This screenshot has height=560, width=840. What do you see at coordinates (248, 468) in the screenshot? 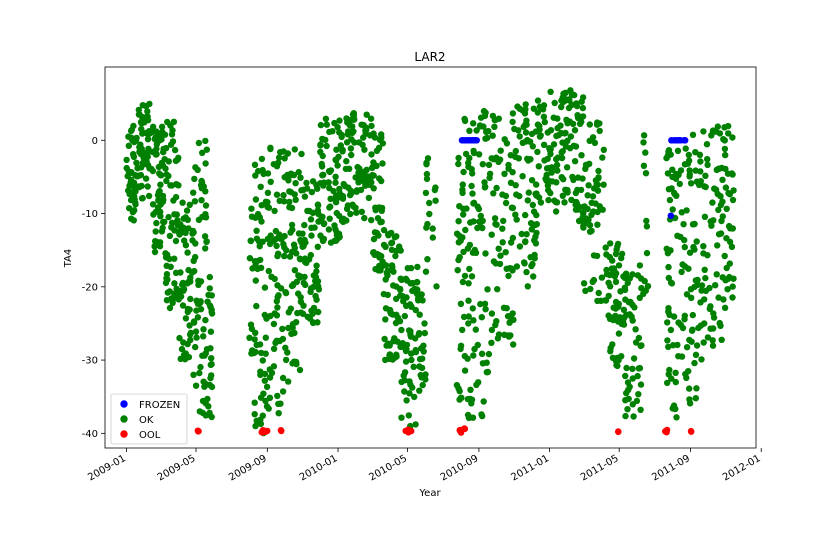
I see `x-tick-label: 2009-09` at bounding box center [248, 468].